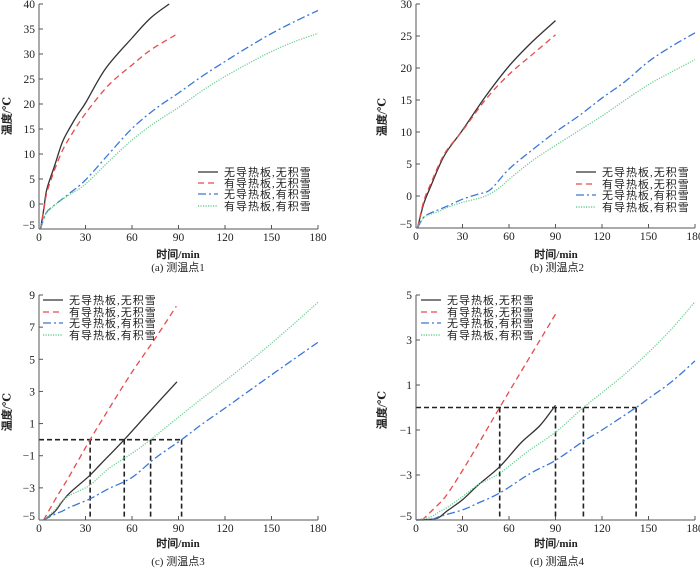  What do you see at coordinates (409, 341) in the screenshot?
I see `y-tick-label: 3` at bounding box center [409, 341].